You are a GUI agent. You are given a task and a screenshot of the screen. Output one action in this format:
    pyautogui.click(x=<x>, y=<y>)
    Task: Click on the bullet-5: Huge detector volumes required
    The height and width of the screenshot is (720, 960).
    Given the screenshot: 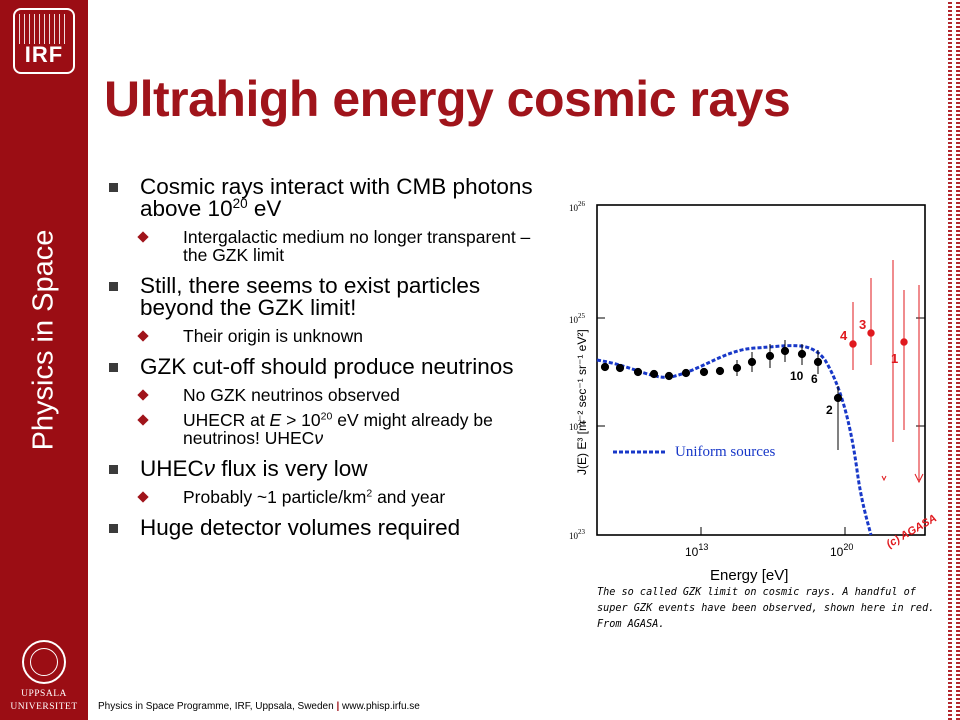 What is the action you would take?
    pyautogui.click(x=330, y=527)
    